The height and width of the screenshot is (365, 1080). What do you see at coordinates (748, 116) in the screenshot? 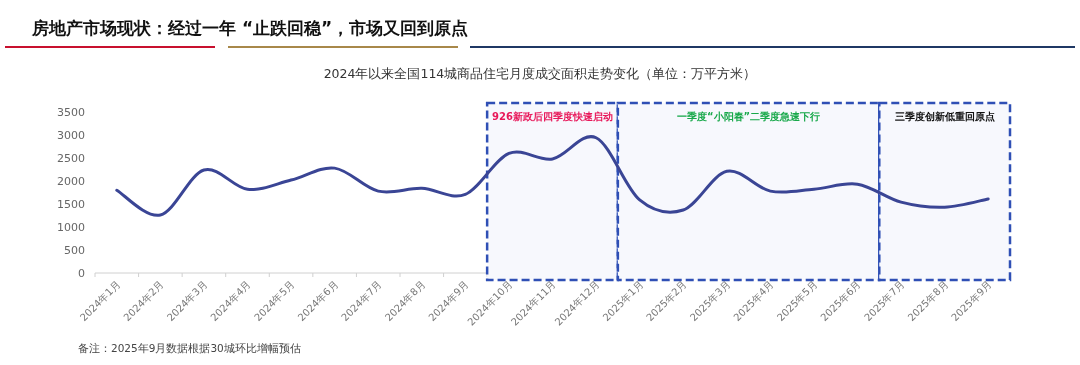
I see `band-label: 一季度“小阳春”二季度急速下行` at bounding box center [748, 116].